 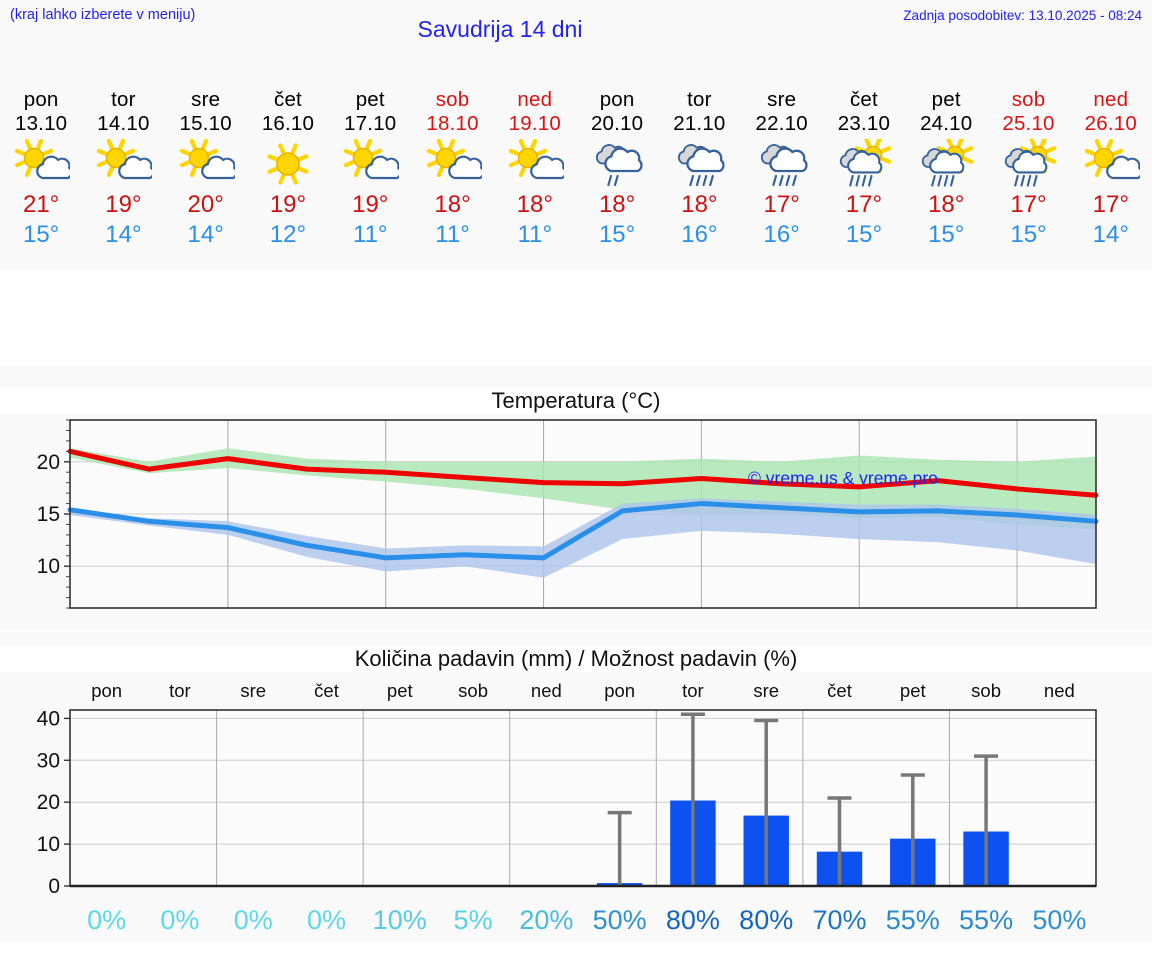 What do you see at coordinates (288, 123) in the screenshot?
I see `date-label: 16.10` at bounding box center [288, 123].